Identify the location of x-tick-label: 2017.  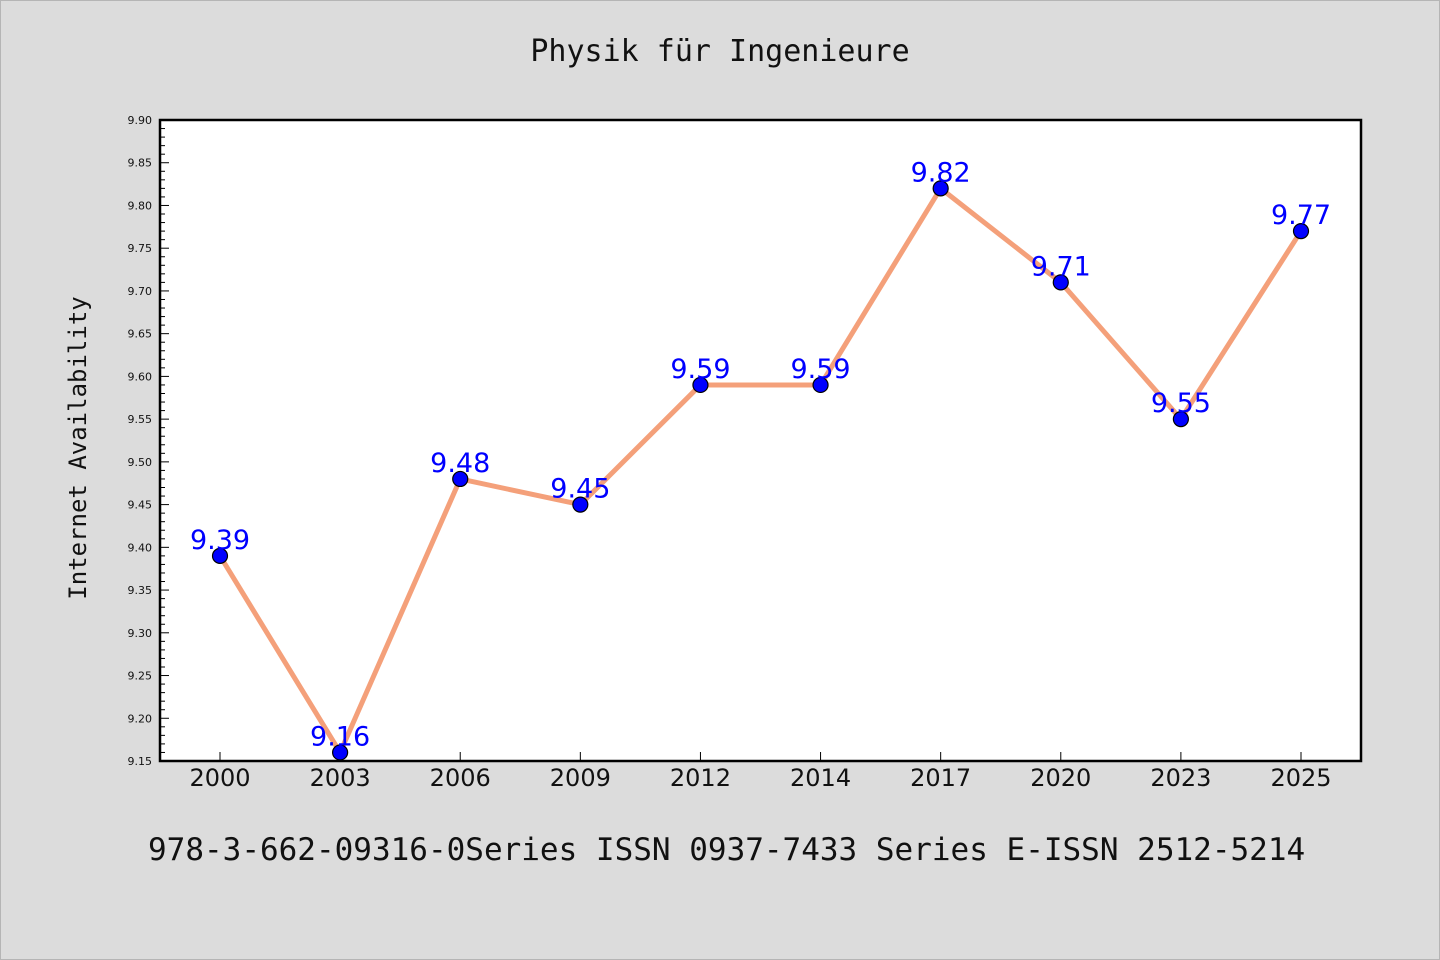
(940, 778).